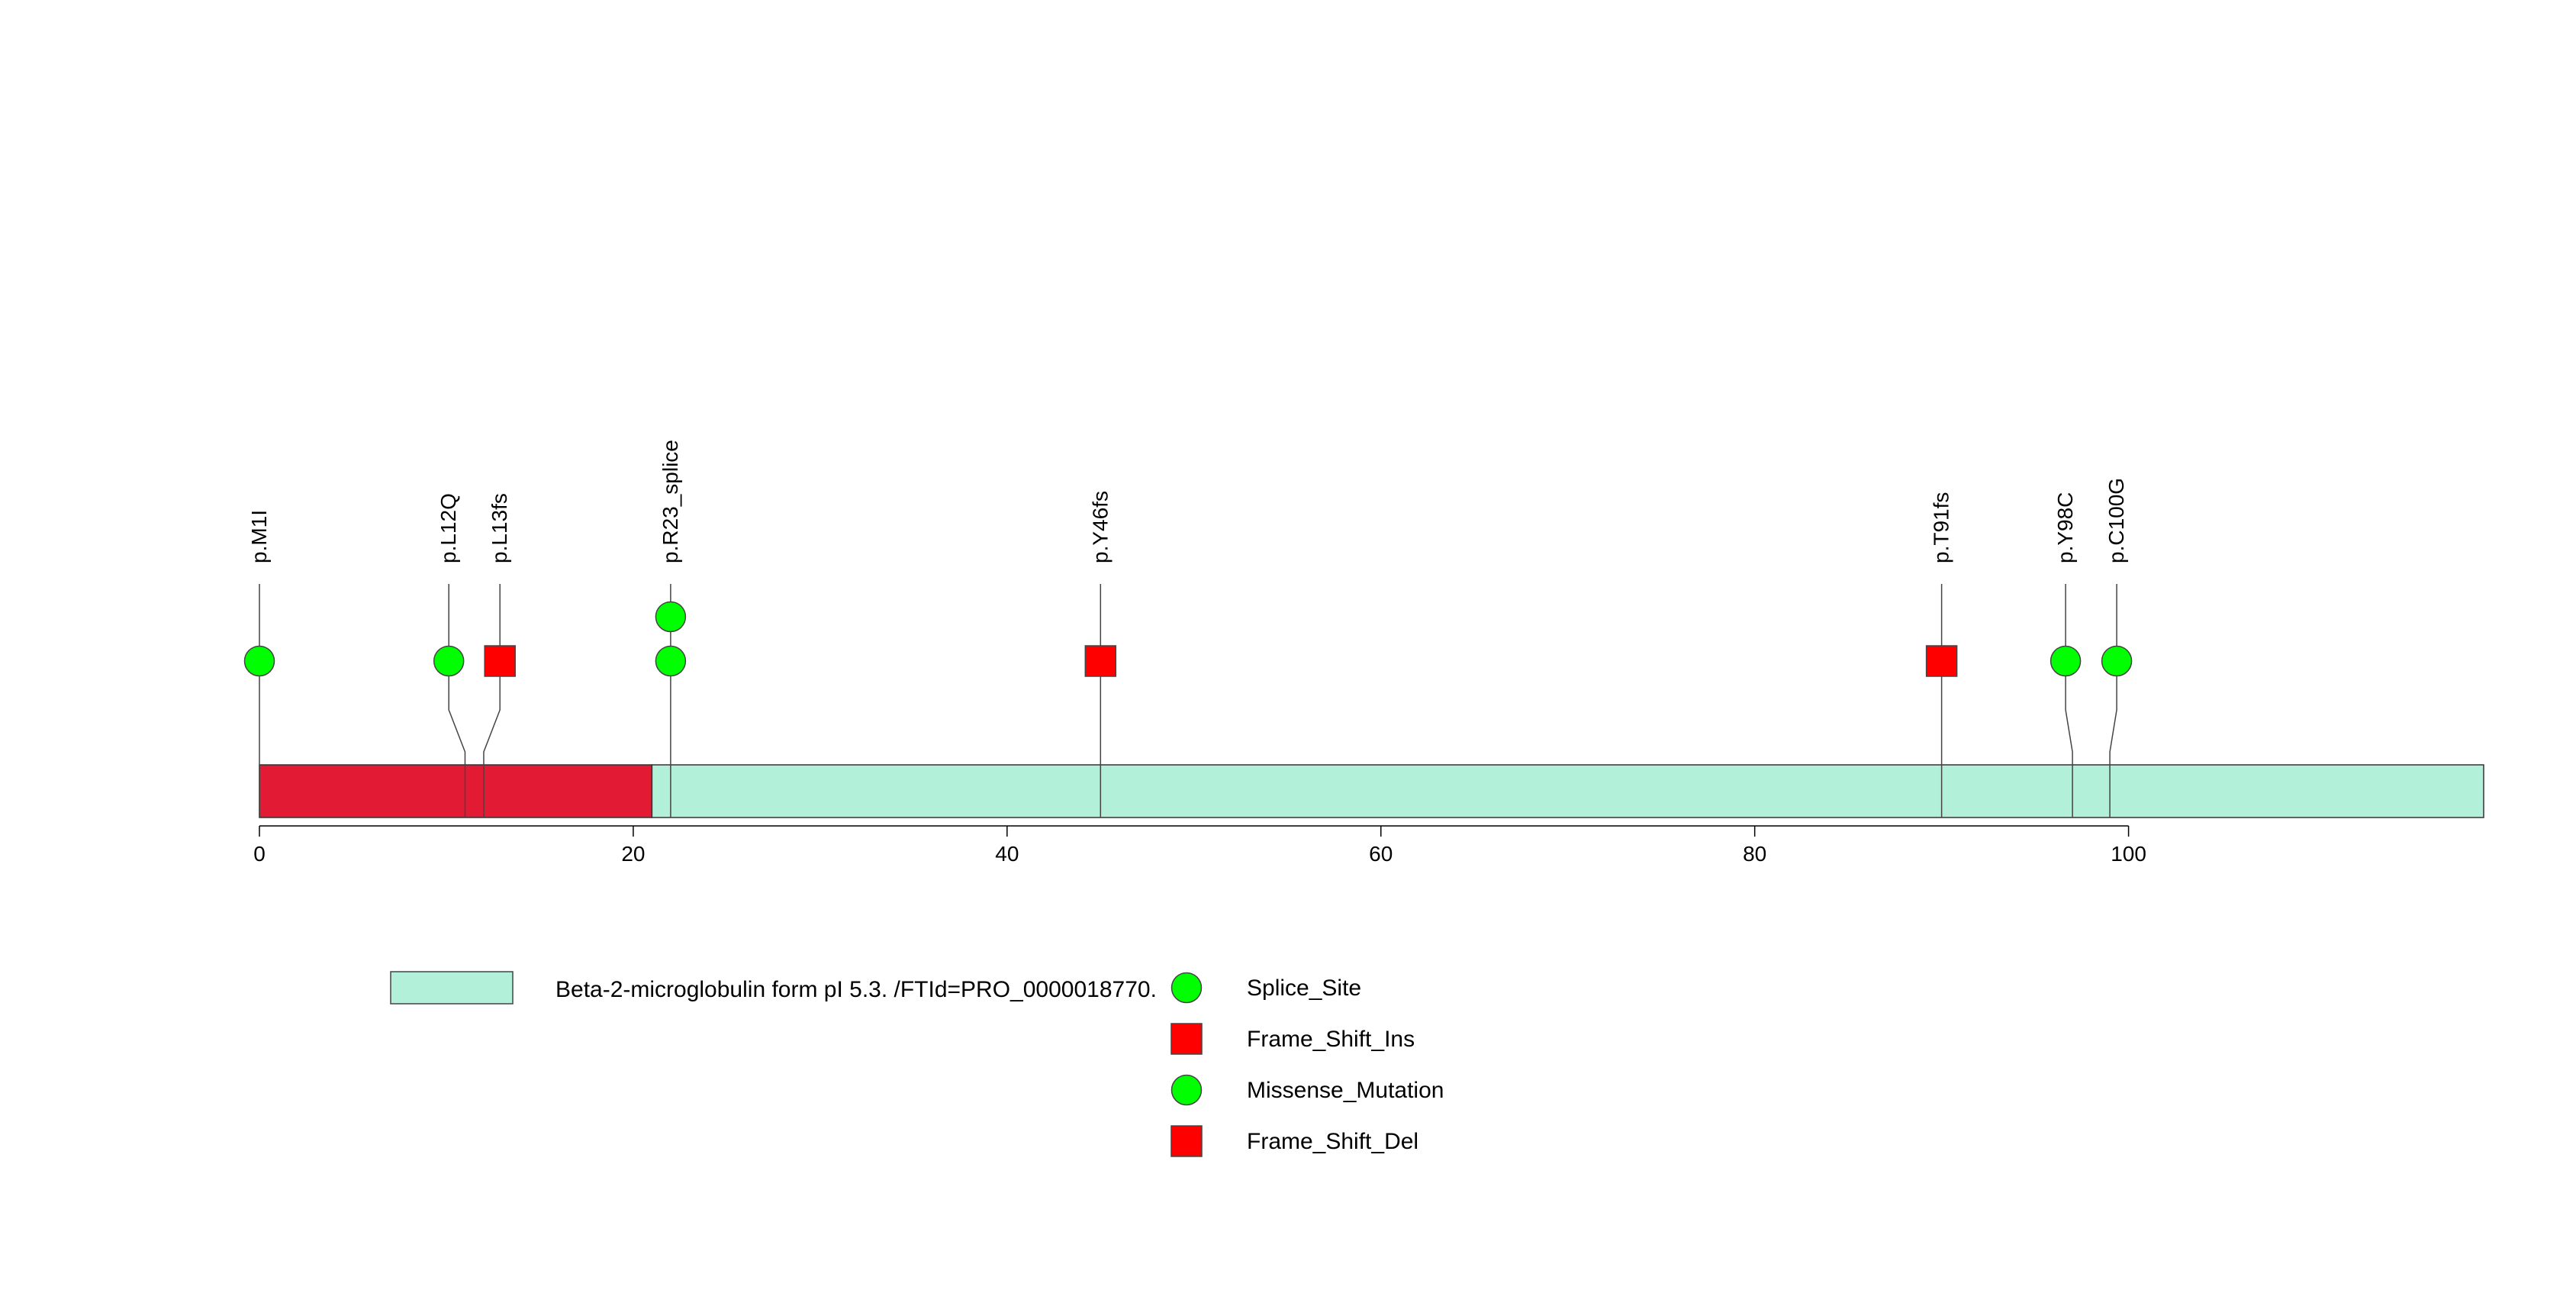 The width and height of the screenshot is (2576, 1290). What do you see at coordinates (1331, 1040) in the screenshot?
I see `legend-label: Frame_Shift_Ins` at bounding box center [1331, 1040].